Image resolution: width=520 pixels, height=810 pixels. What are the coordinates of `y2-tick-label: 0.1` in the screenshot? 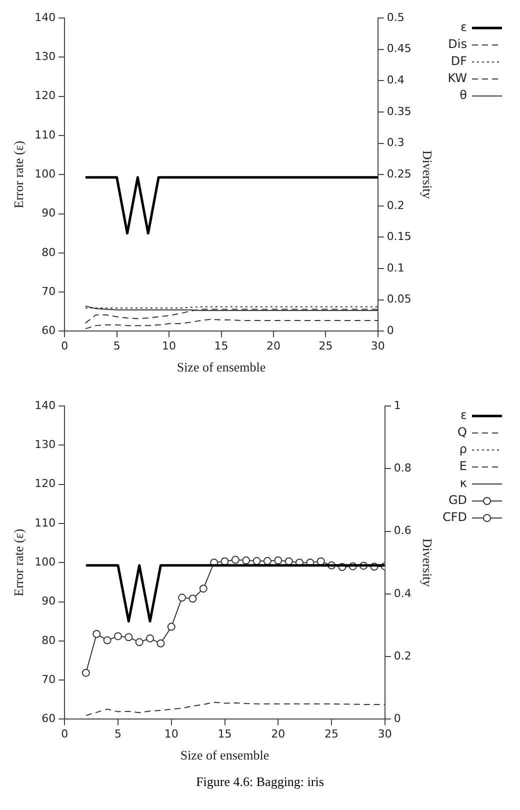 It's located at (395, 267).